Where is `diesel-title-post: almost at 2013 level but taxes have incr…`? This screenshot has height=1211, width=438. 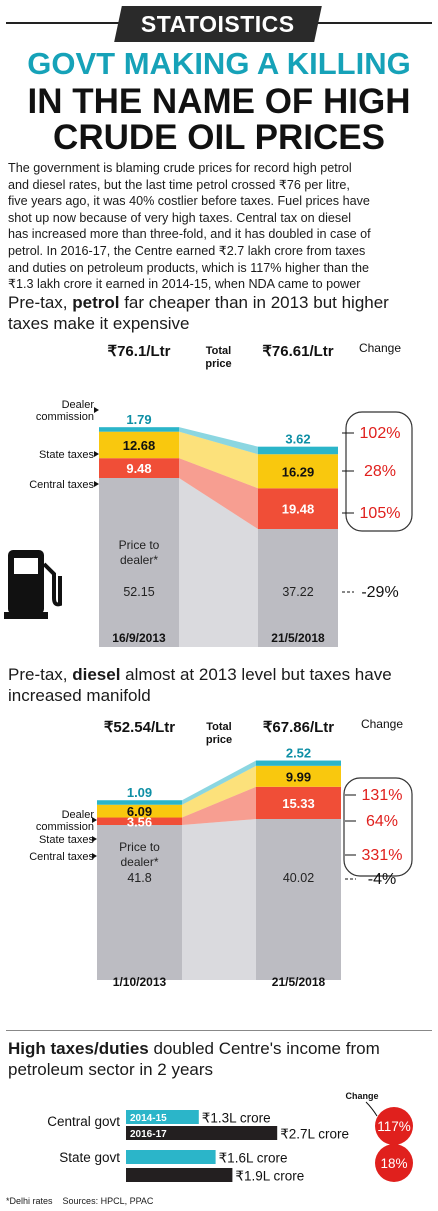
diesel-title-post: almost at 2013 level but taxes have incr… is located at coordinates (200, 685).